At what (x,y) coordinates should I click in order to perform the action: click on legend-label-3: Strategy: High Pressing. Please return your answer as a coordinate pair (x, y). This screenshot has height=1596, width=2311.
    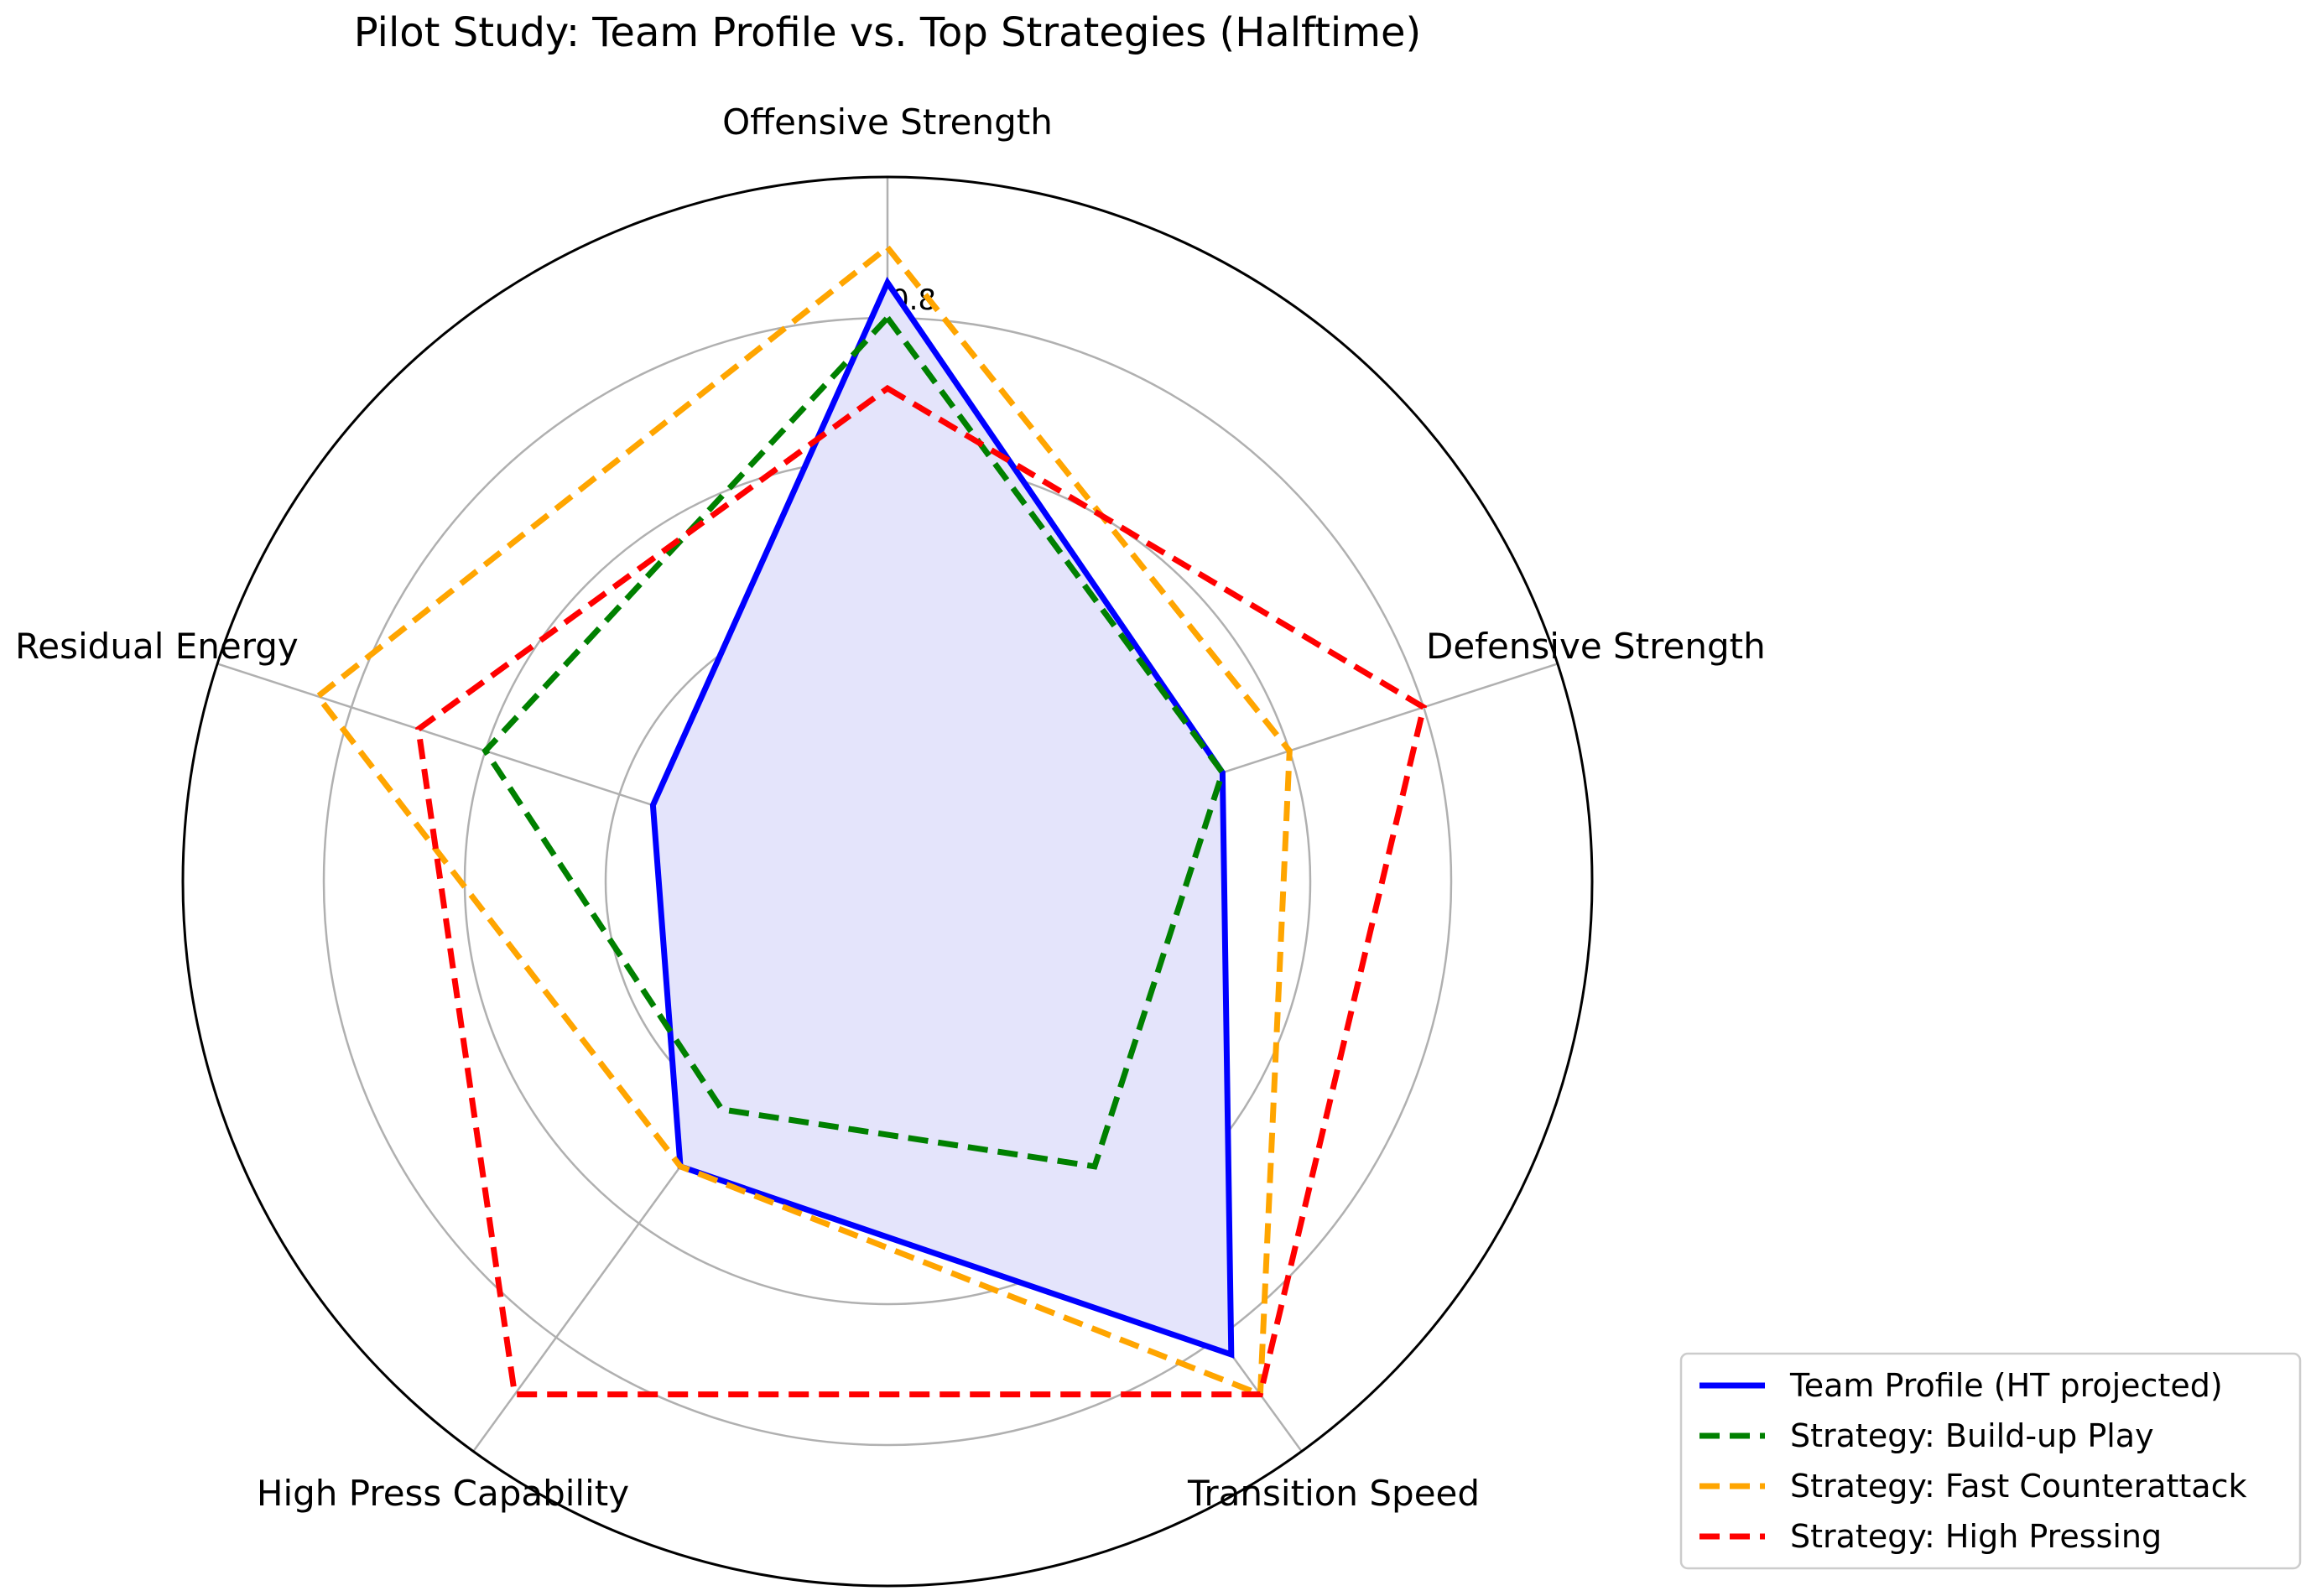
    Looking at the image, I should click on (1976, 1536).